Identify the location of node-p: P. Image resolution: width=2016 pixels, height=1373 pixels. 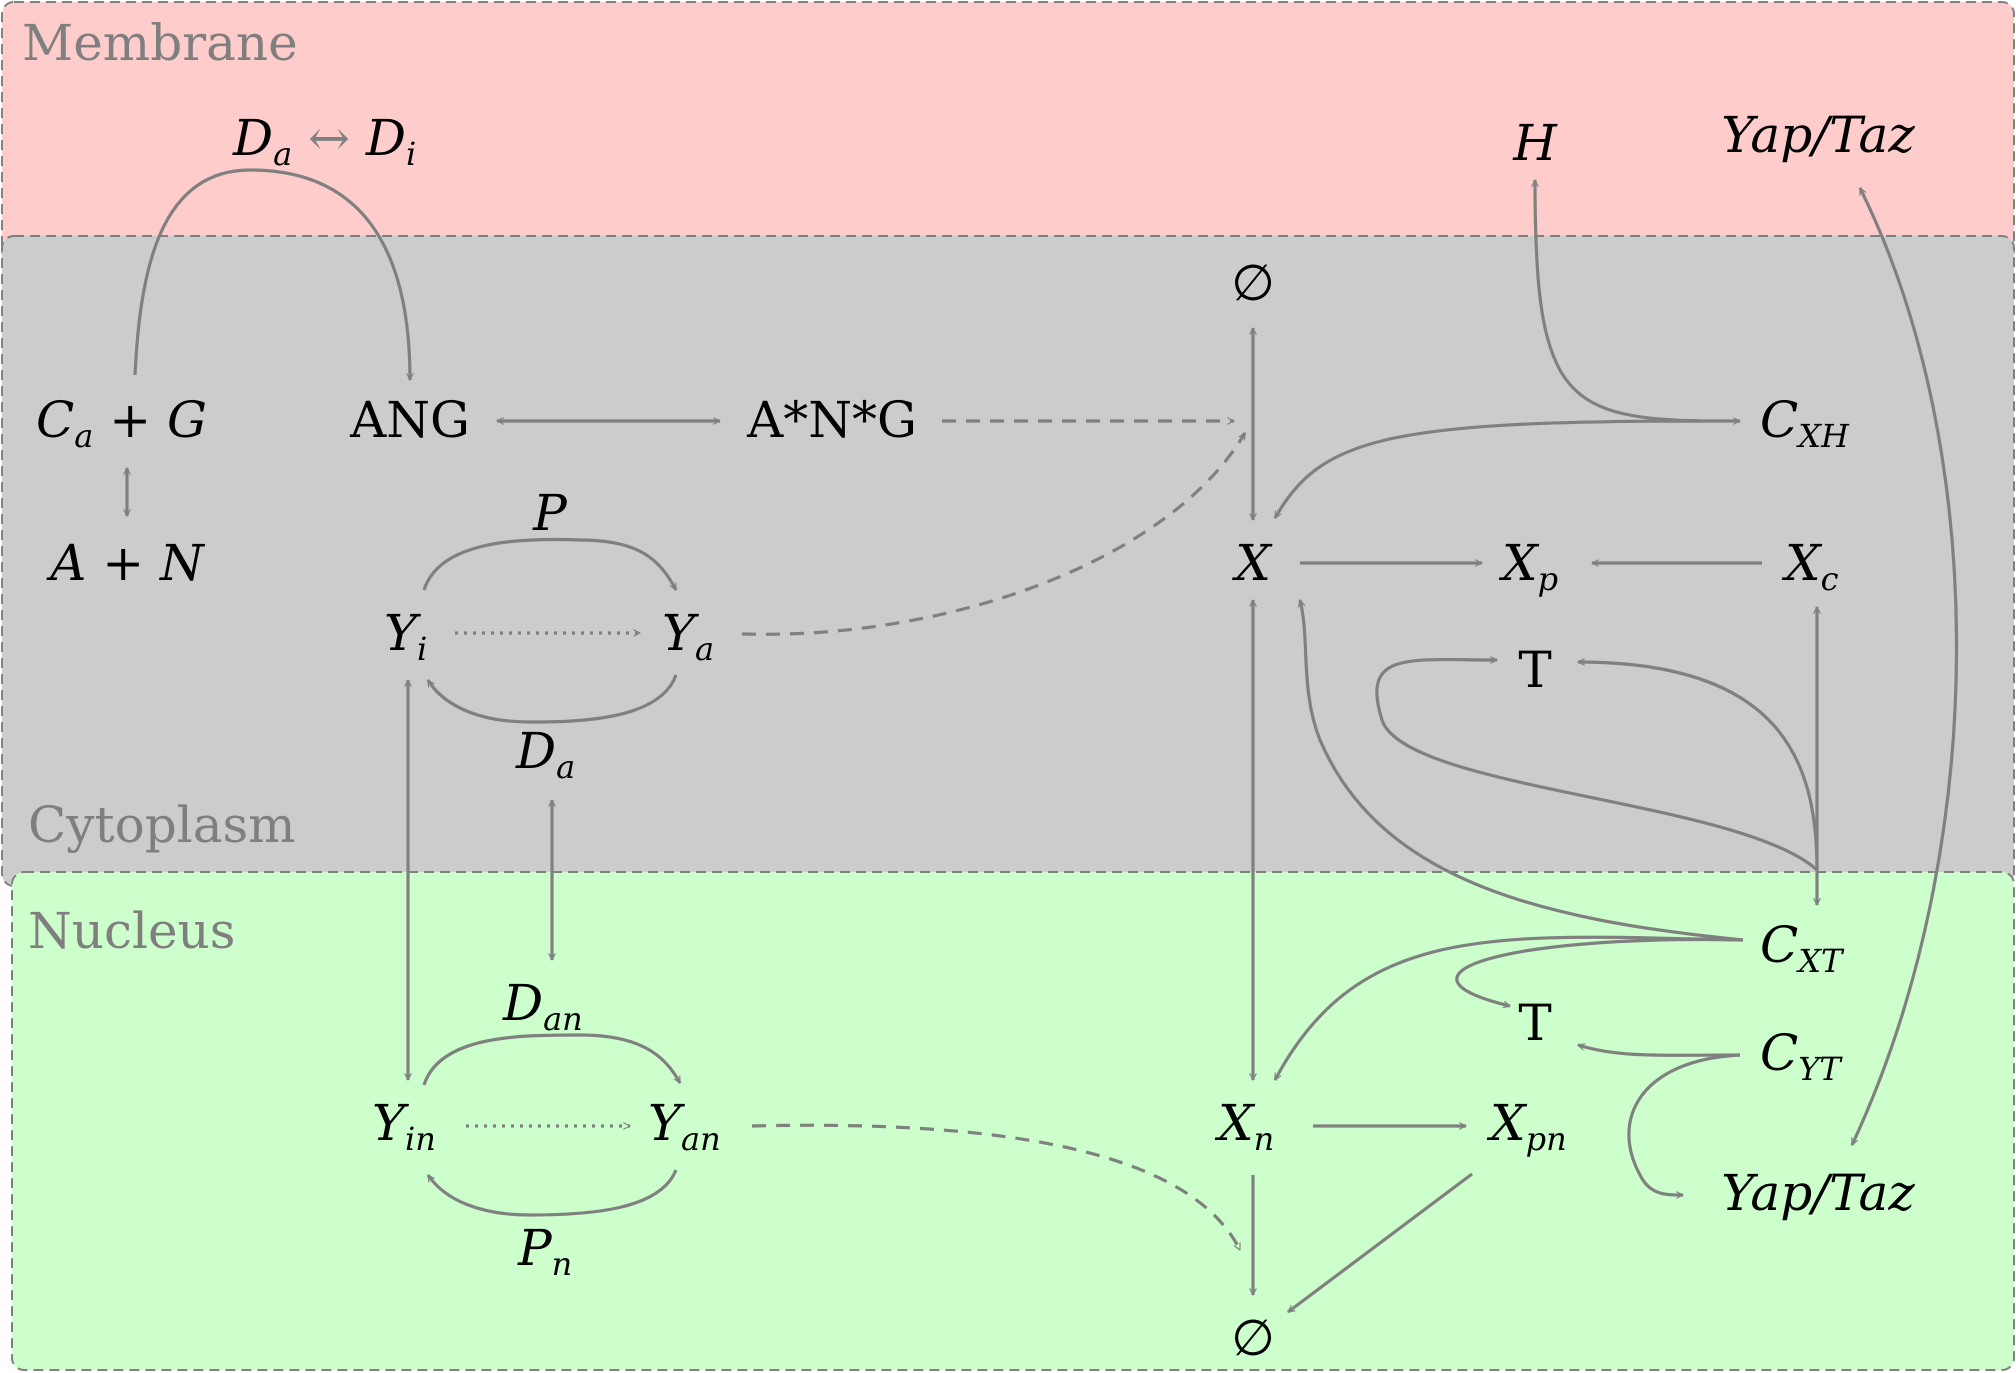
(550, 513).